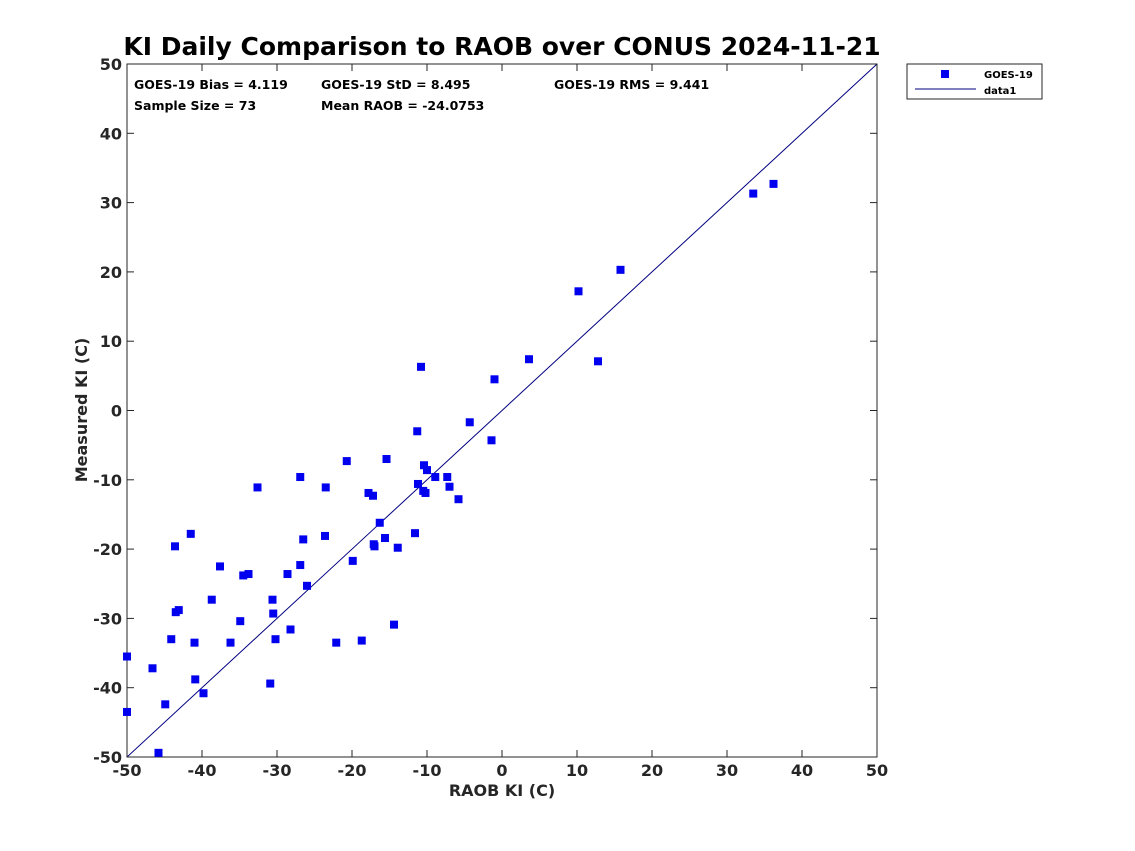 The width and height of the screenshot is (1135, 851). What do you see at coordinates (81, 410) in the screenshot?
I see `y-axis-label: Measured KI (C)` at bounding box center [81, 410].